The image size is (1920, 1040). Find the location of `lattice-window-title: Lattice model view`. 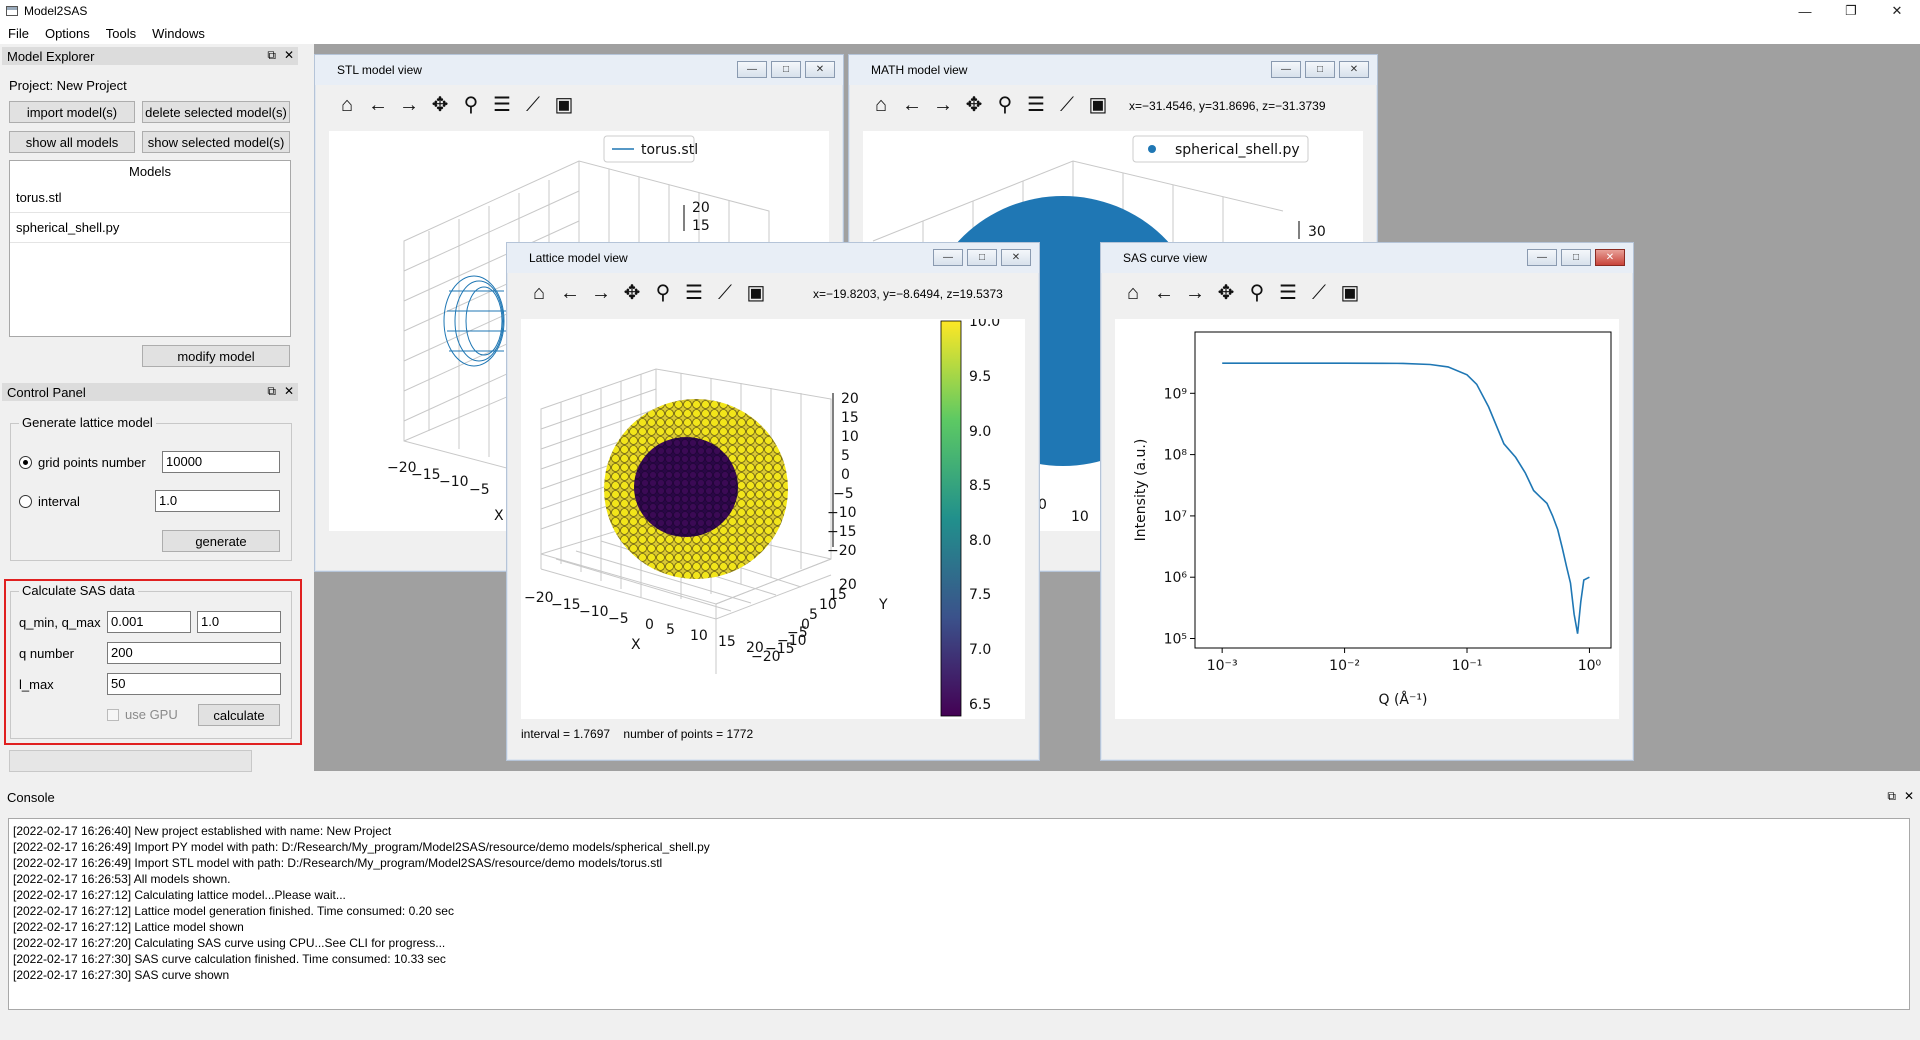

lattice-window-title: Lattice model view is located at coordinates (578, 258).